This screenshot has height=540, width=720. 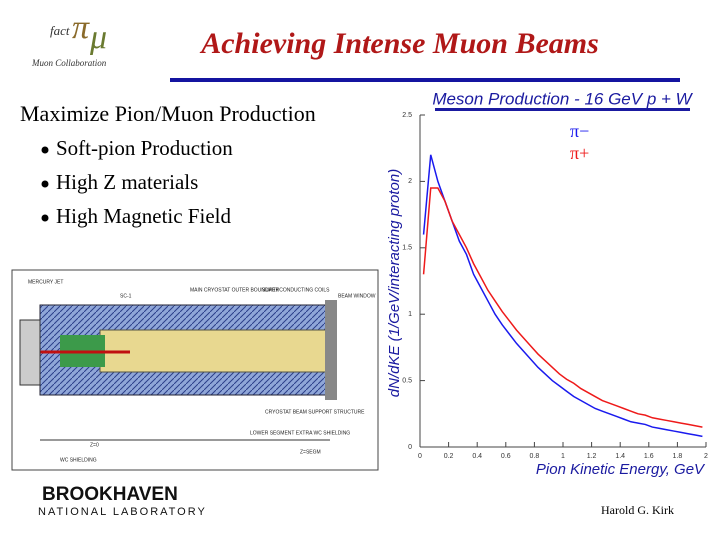 I want to click on y-tick-label: 0.5, so click(x=407, y=380).